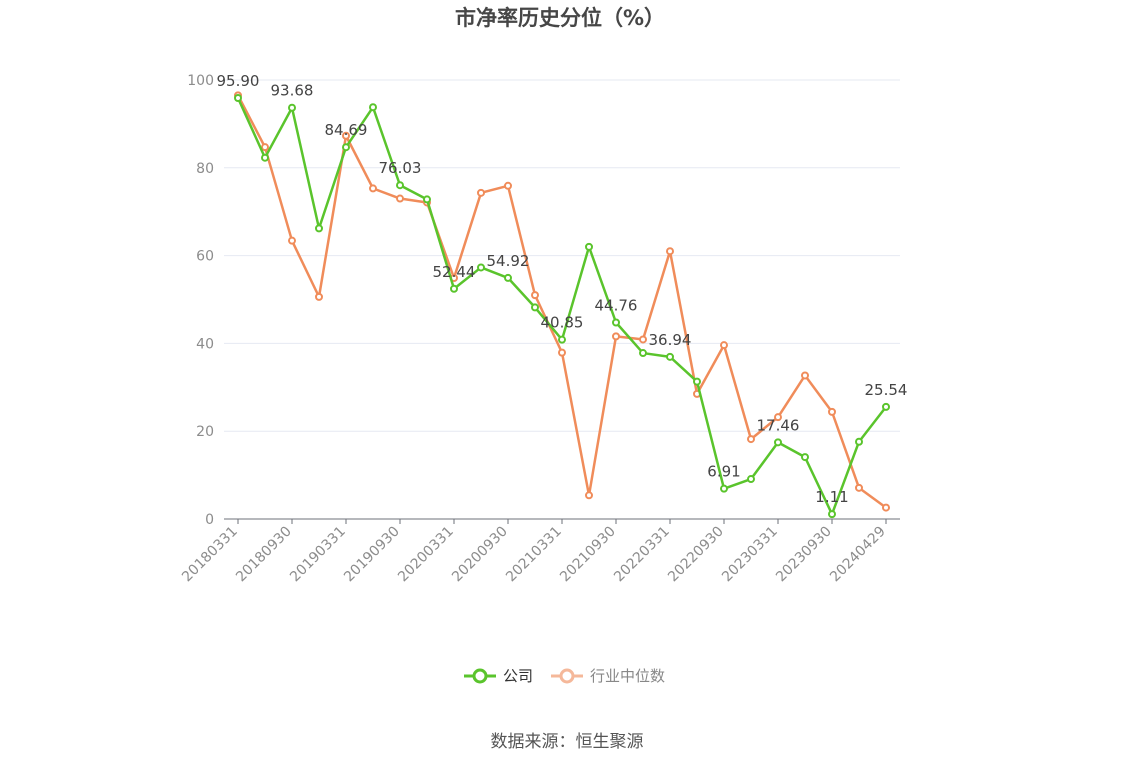 The width and height of the screenshot is (1134, 766). Describe the element at coordinates (264, 555) in the screenshot. I see `x-tick-label-1: 20180930` at that location.